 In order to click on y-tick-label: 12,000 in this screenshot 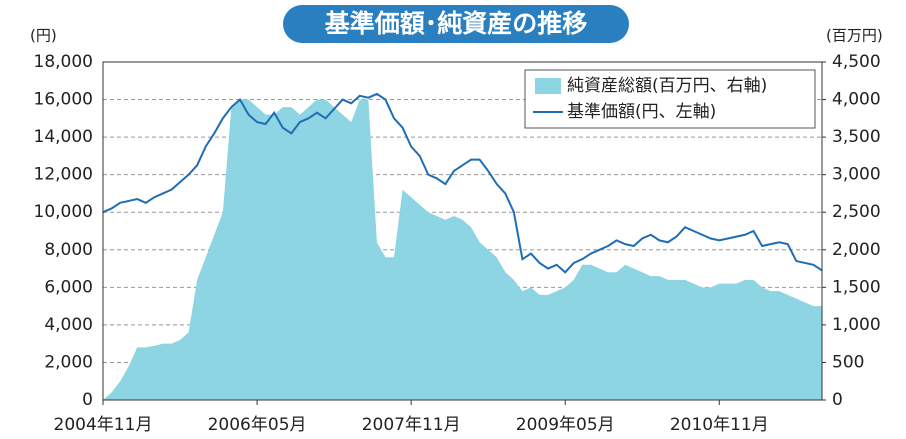, I will do `click(63, 175)`.